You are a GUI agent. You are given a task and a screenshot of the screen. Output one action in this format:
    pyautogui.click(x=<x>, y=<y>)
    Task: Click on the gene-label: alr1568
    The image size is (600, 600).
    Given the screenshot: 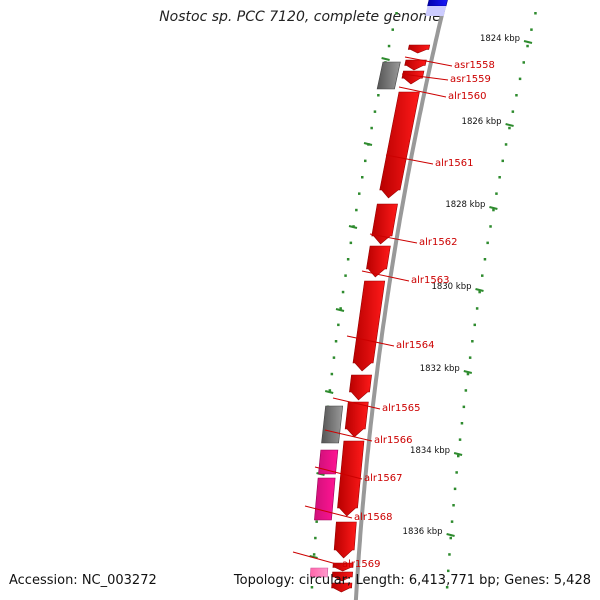 What is the action you would take?
    pyautogui.click(x=373, y=517)
    